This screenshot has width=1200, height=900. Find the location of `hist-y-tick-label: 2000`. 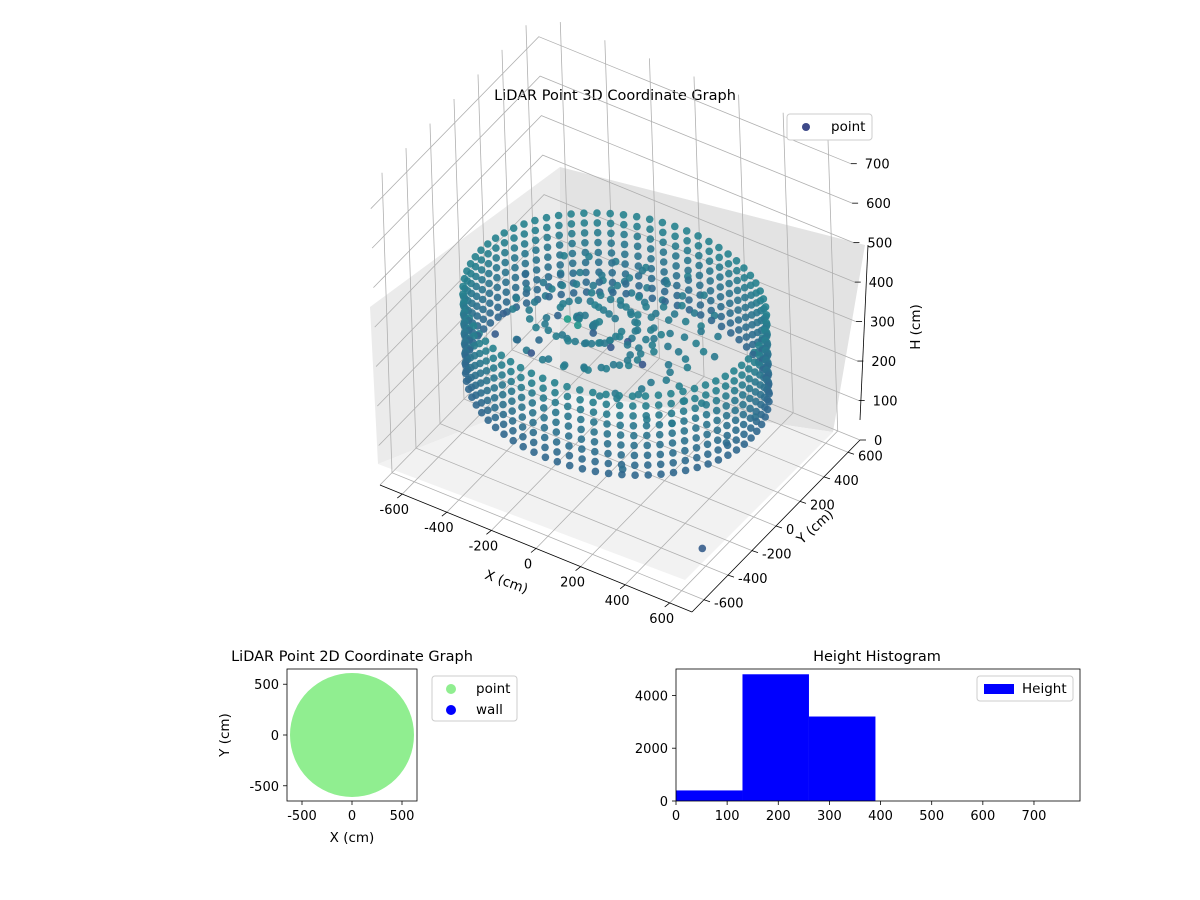

hist-y-tick-label: 2000 is located at coordinates (651, 749).